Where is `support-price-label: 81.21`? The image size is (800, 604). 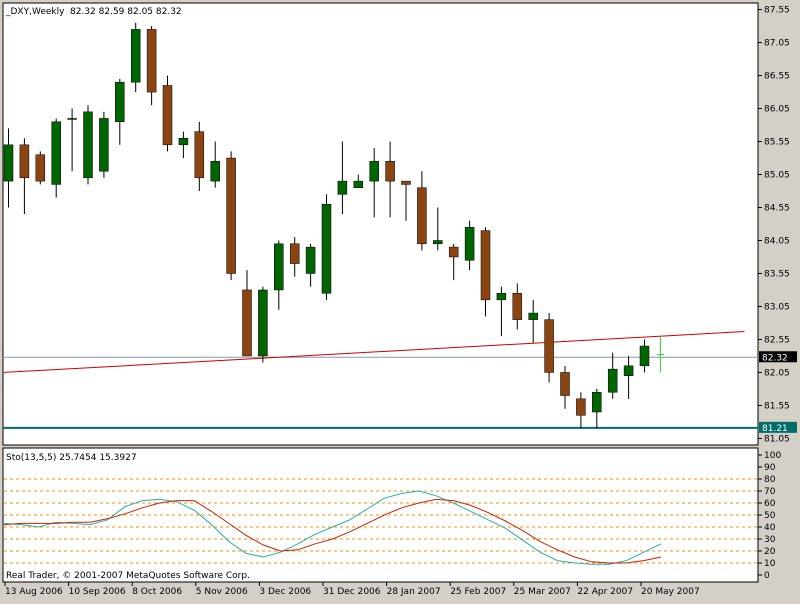 support-price-label: 81.21 is located at coordinates (775, 429).